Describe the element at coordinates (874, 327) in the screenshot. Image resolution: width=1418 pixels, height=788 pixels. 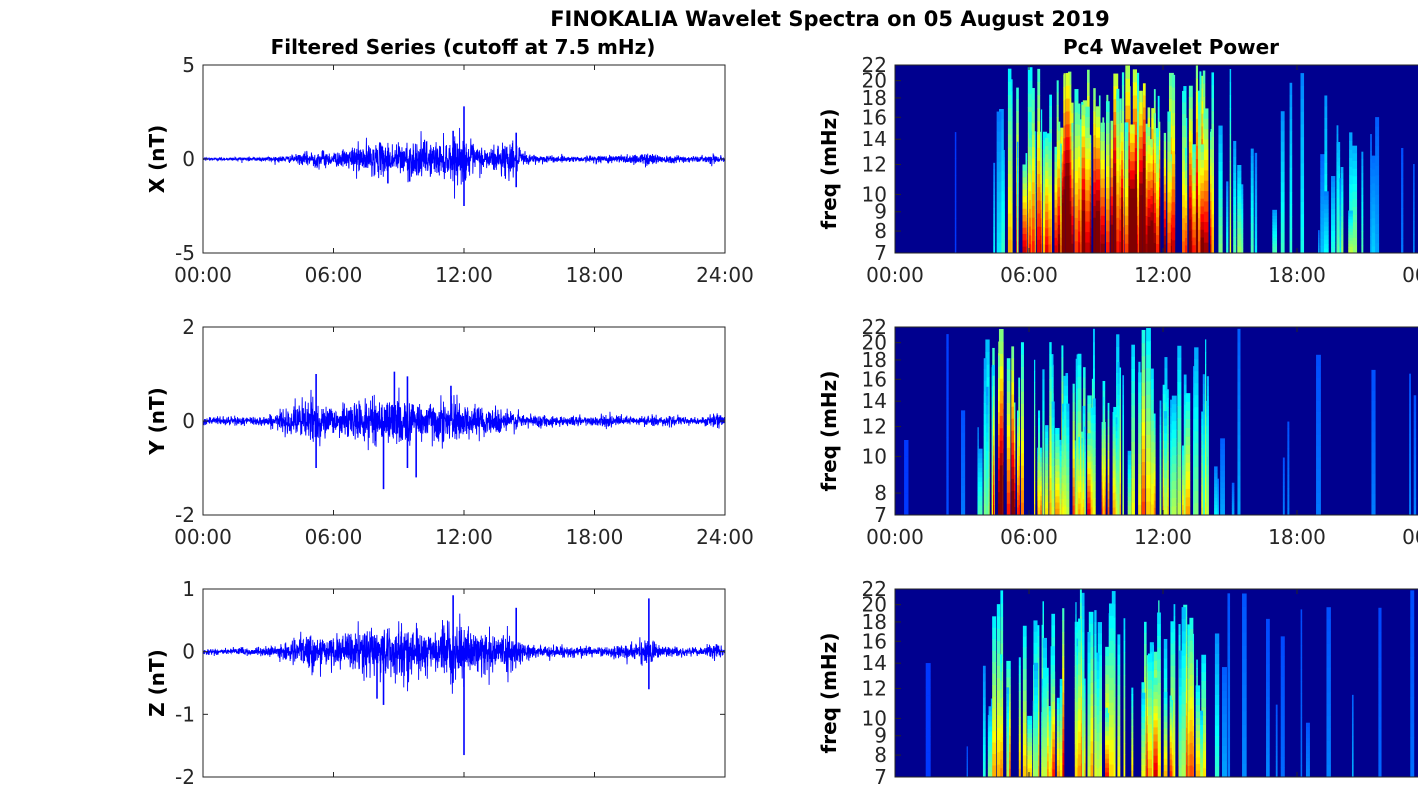
I see `y-tick-label: 22` at that location.